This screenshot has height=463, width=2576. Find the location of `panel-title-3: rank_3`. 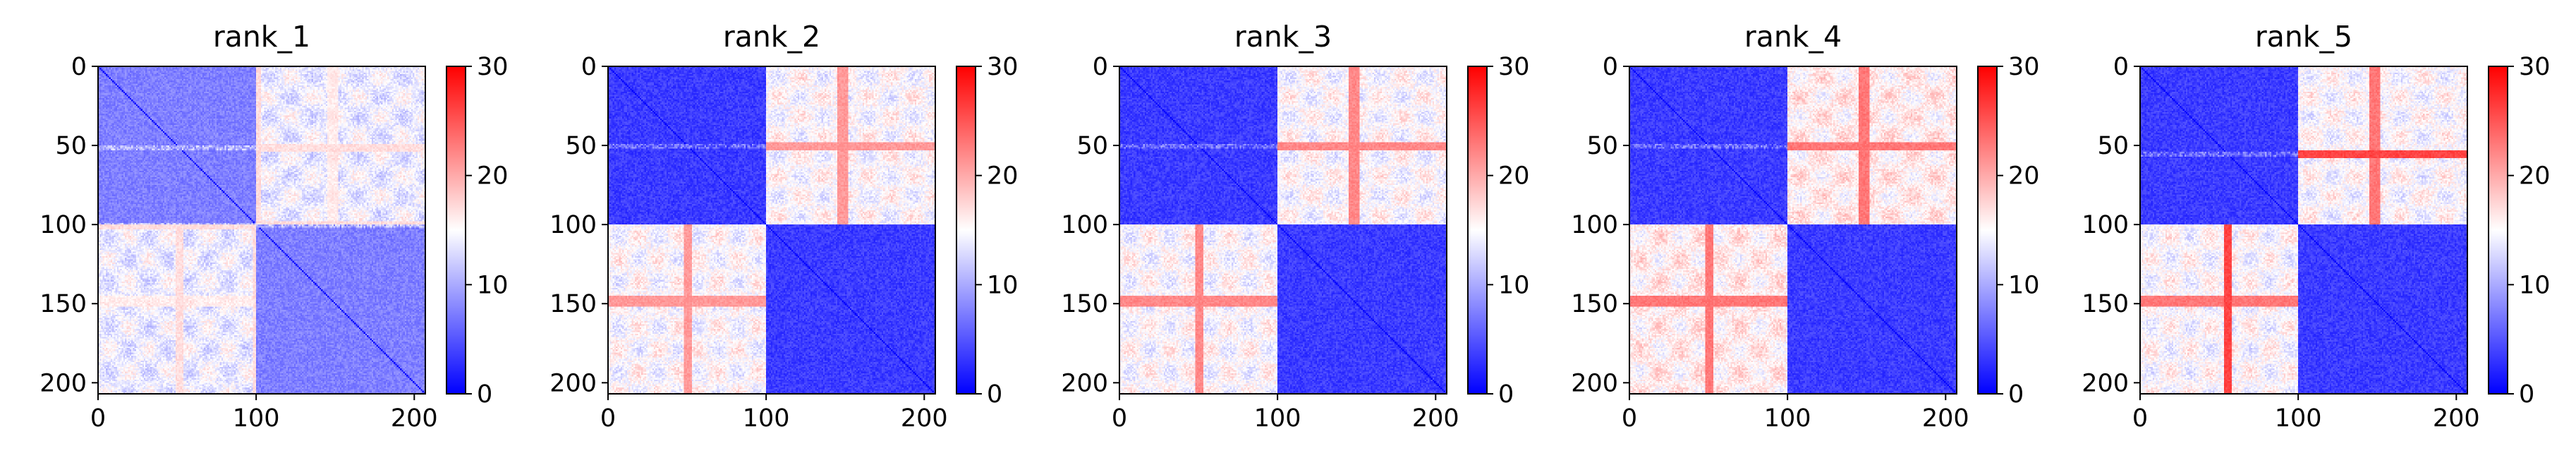

panel-title-3: rank_3 is located at coordinates (1283, 37).